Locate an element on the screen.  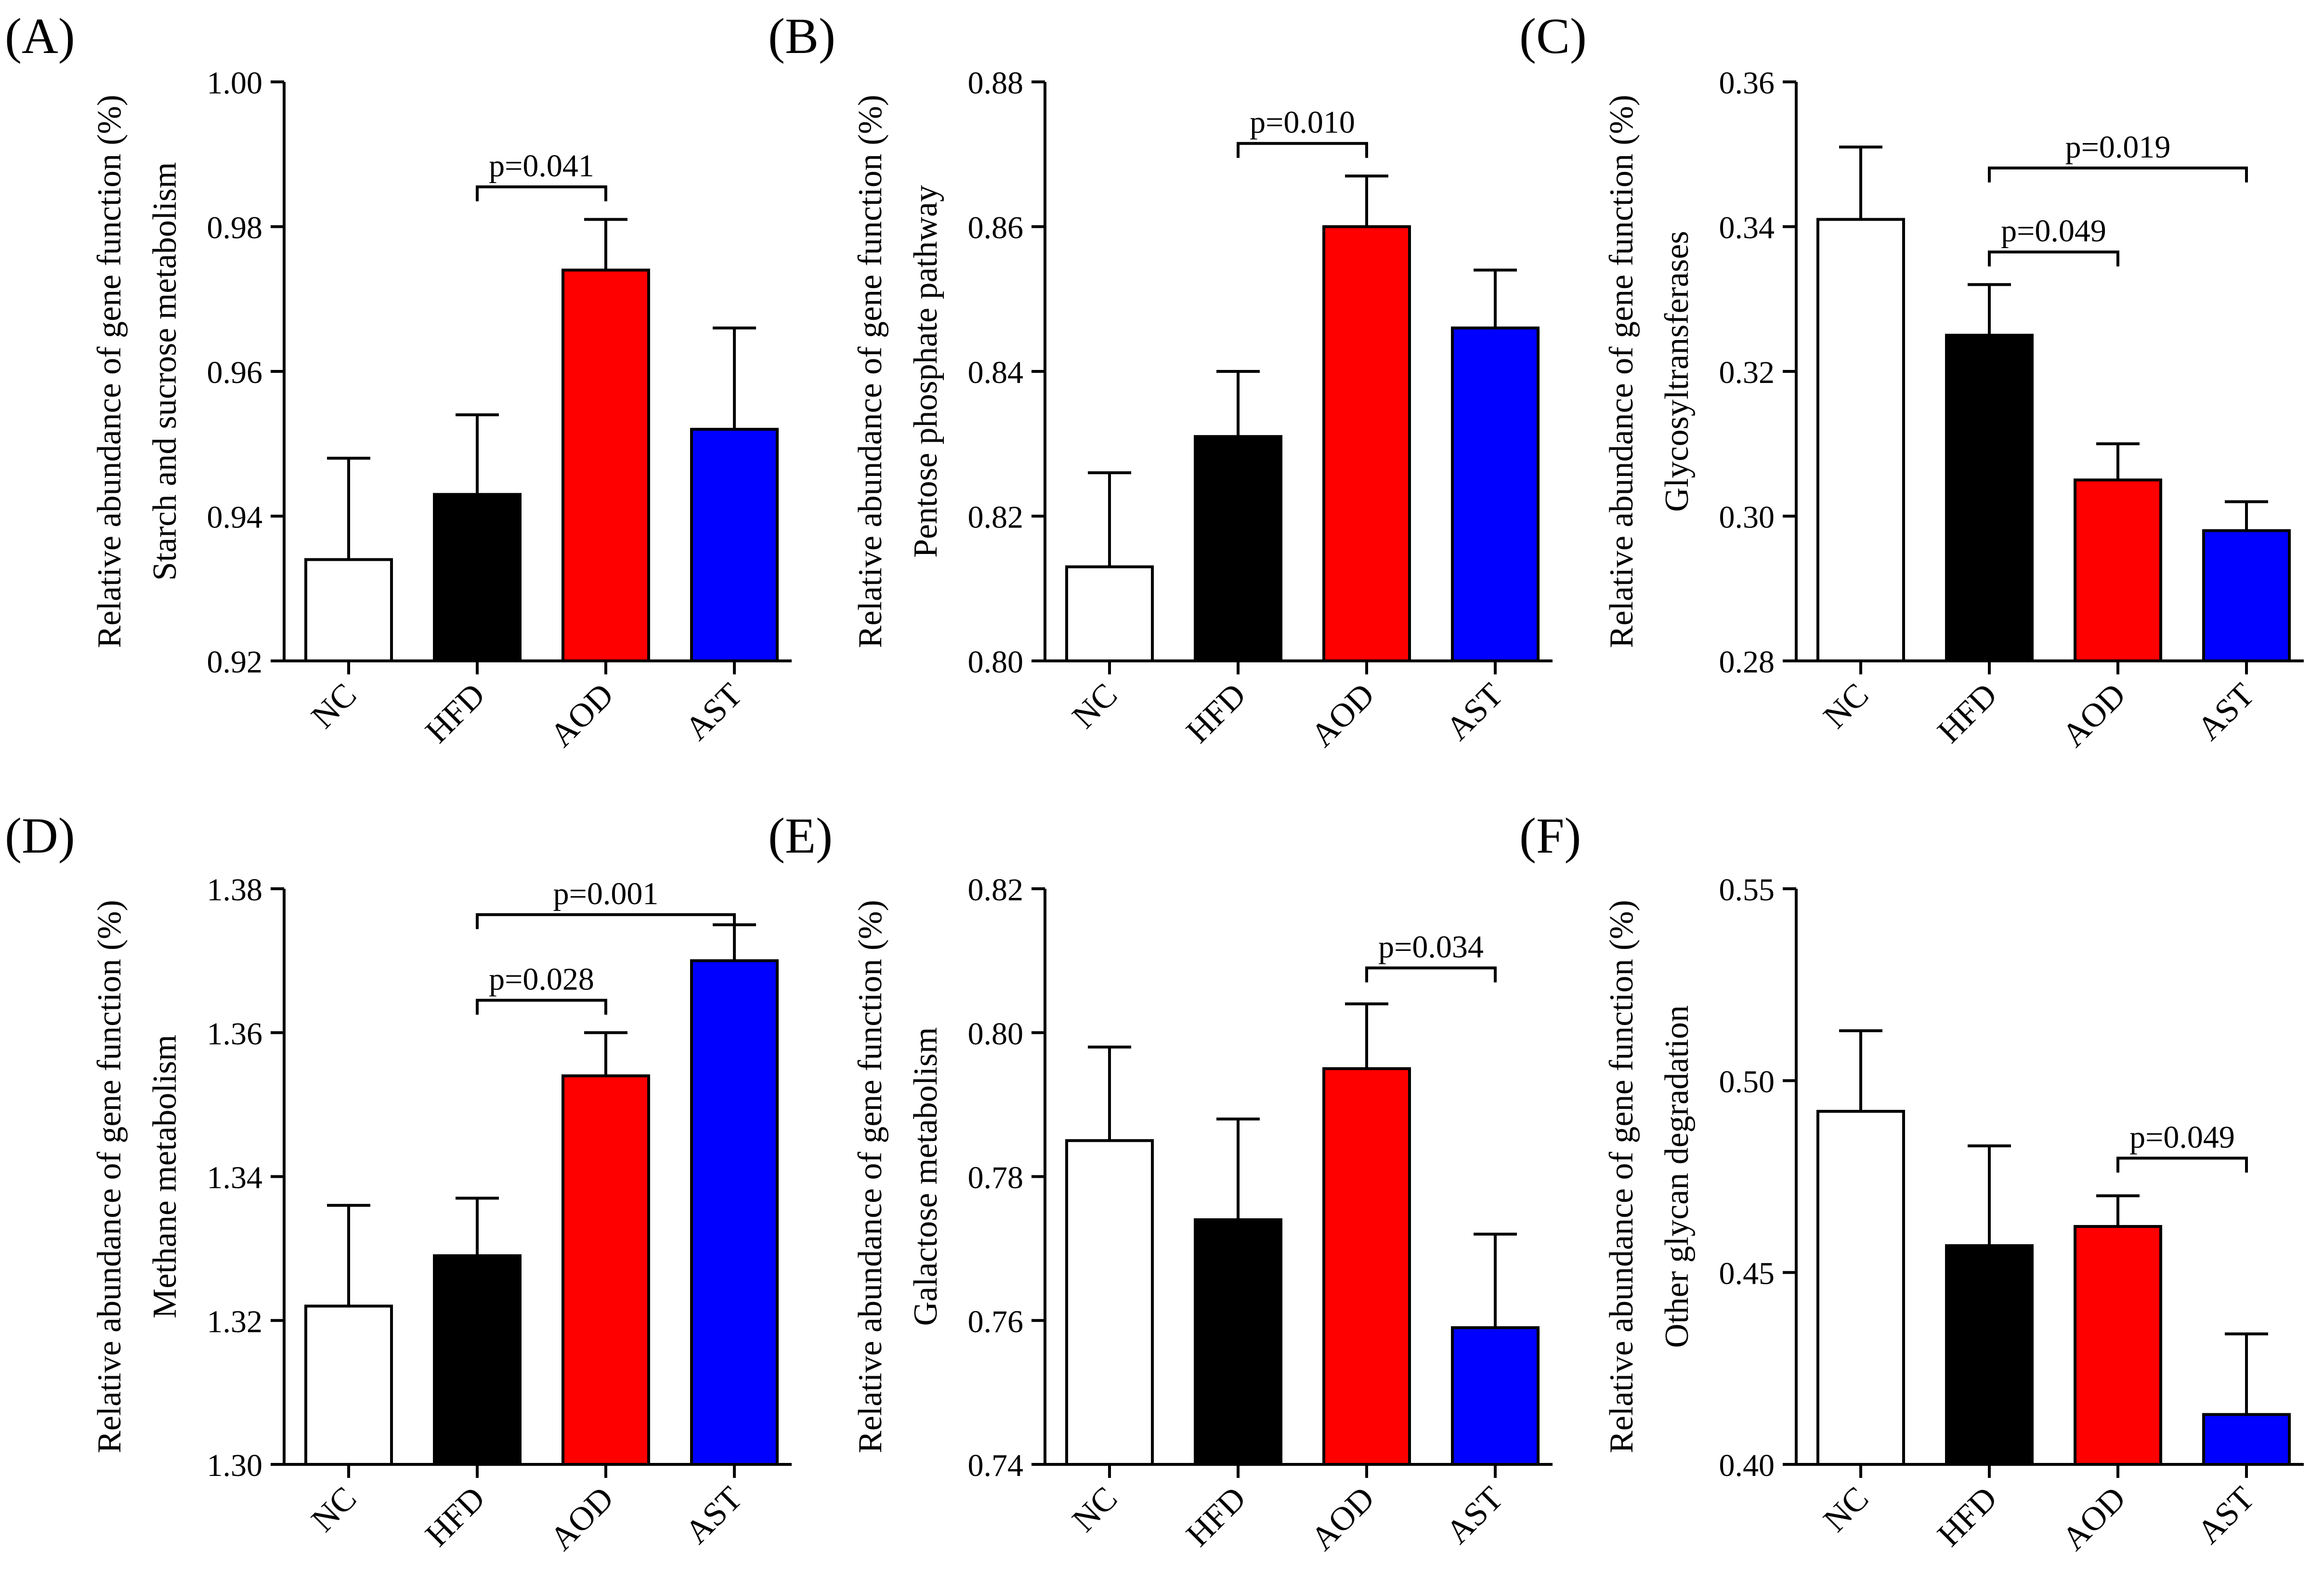
p-value-label: p=0.019 is located at coordinates (2118, 147).